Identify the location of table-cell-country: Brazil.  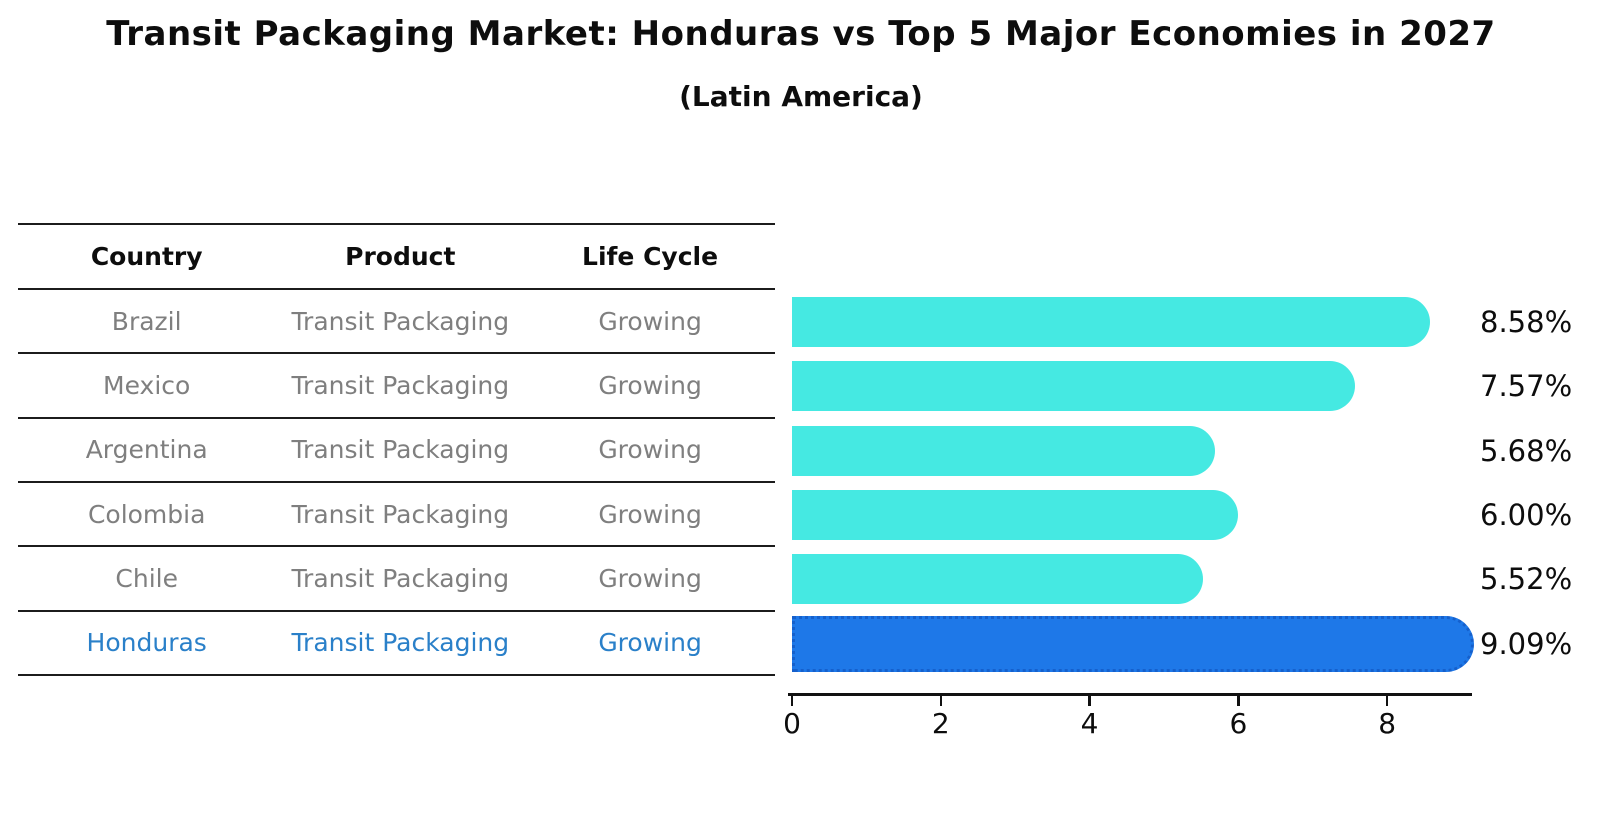
(146, 321).